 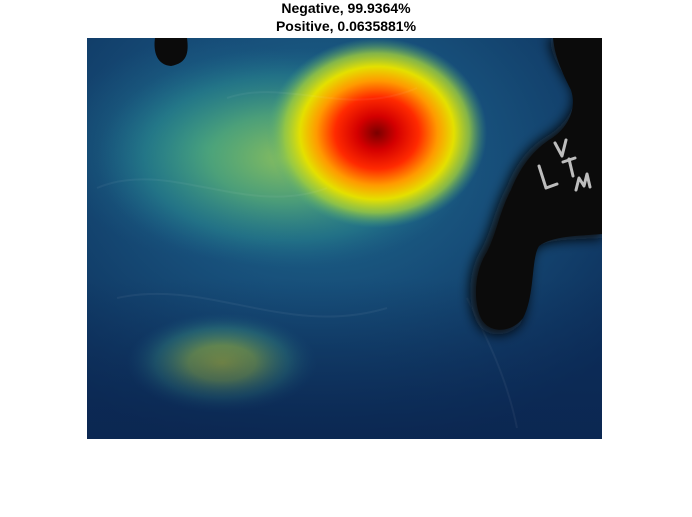 What do you see at coordinates (564, 165) in the screenshot?
I see `hand-drawn-letters-icon` at bounding box center [564, 165].